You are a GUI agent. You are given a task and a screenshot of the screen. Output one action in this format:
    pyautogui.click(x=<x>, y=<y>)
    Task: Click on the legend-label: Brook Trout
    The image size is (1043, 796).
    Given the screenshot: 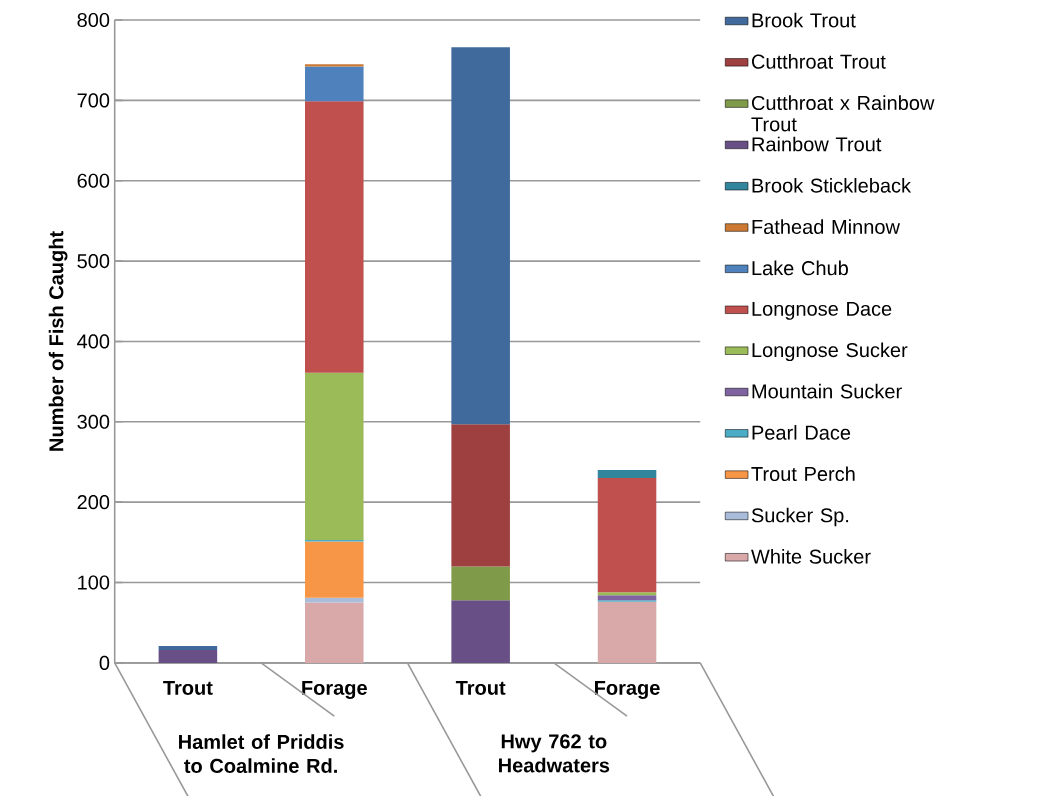 What is the action you would take?
    pyautogui.click(x=804, y=20)
    